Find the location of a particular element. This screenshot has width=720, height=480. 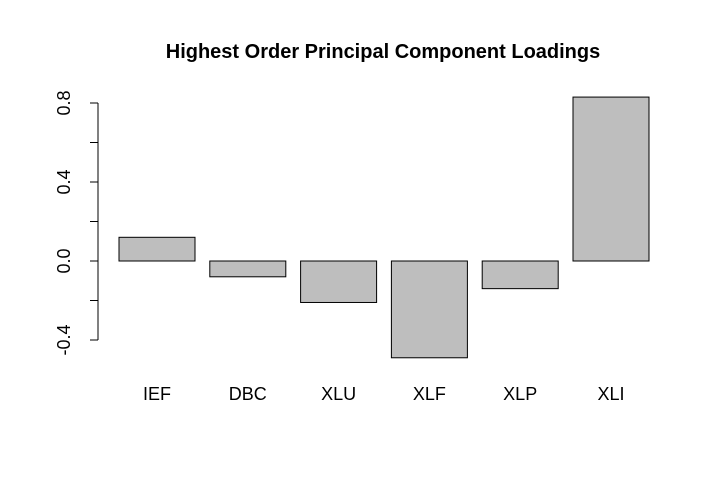

x-tick-label: XLP is located at coordinates (520, 394).